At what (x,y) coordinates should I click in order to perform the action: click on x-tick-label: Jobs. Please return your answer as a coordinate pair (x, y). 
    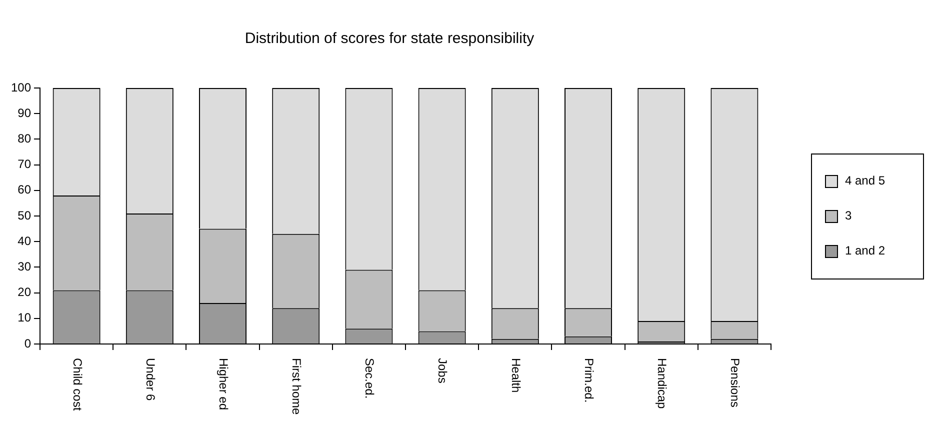
    Looking at the image, I should click on (443, 371).